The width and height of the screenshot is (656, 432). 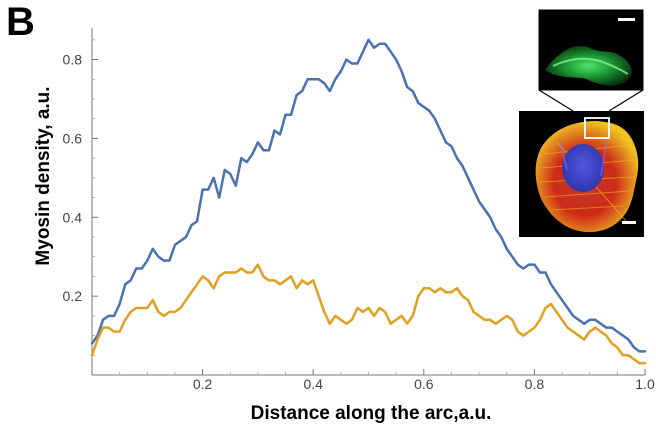 What do you see at coordinates (556, 100) in the screenshot?
I see `inset-connector-left` at bounding box center [556, 100].